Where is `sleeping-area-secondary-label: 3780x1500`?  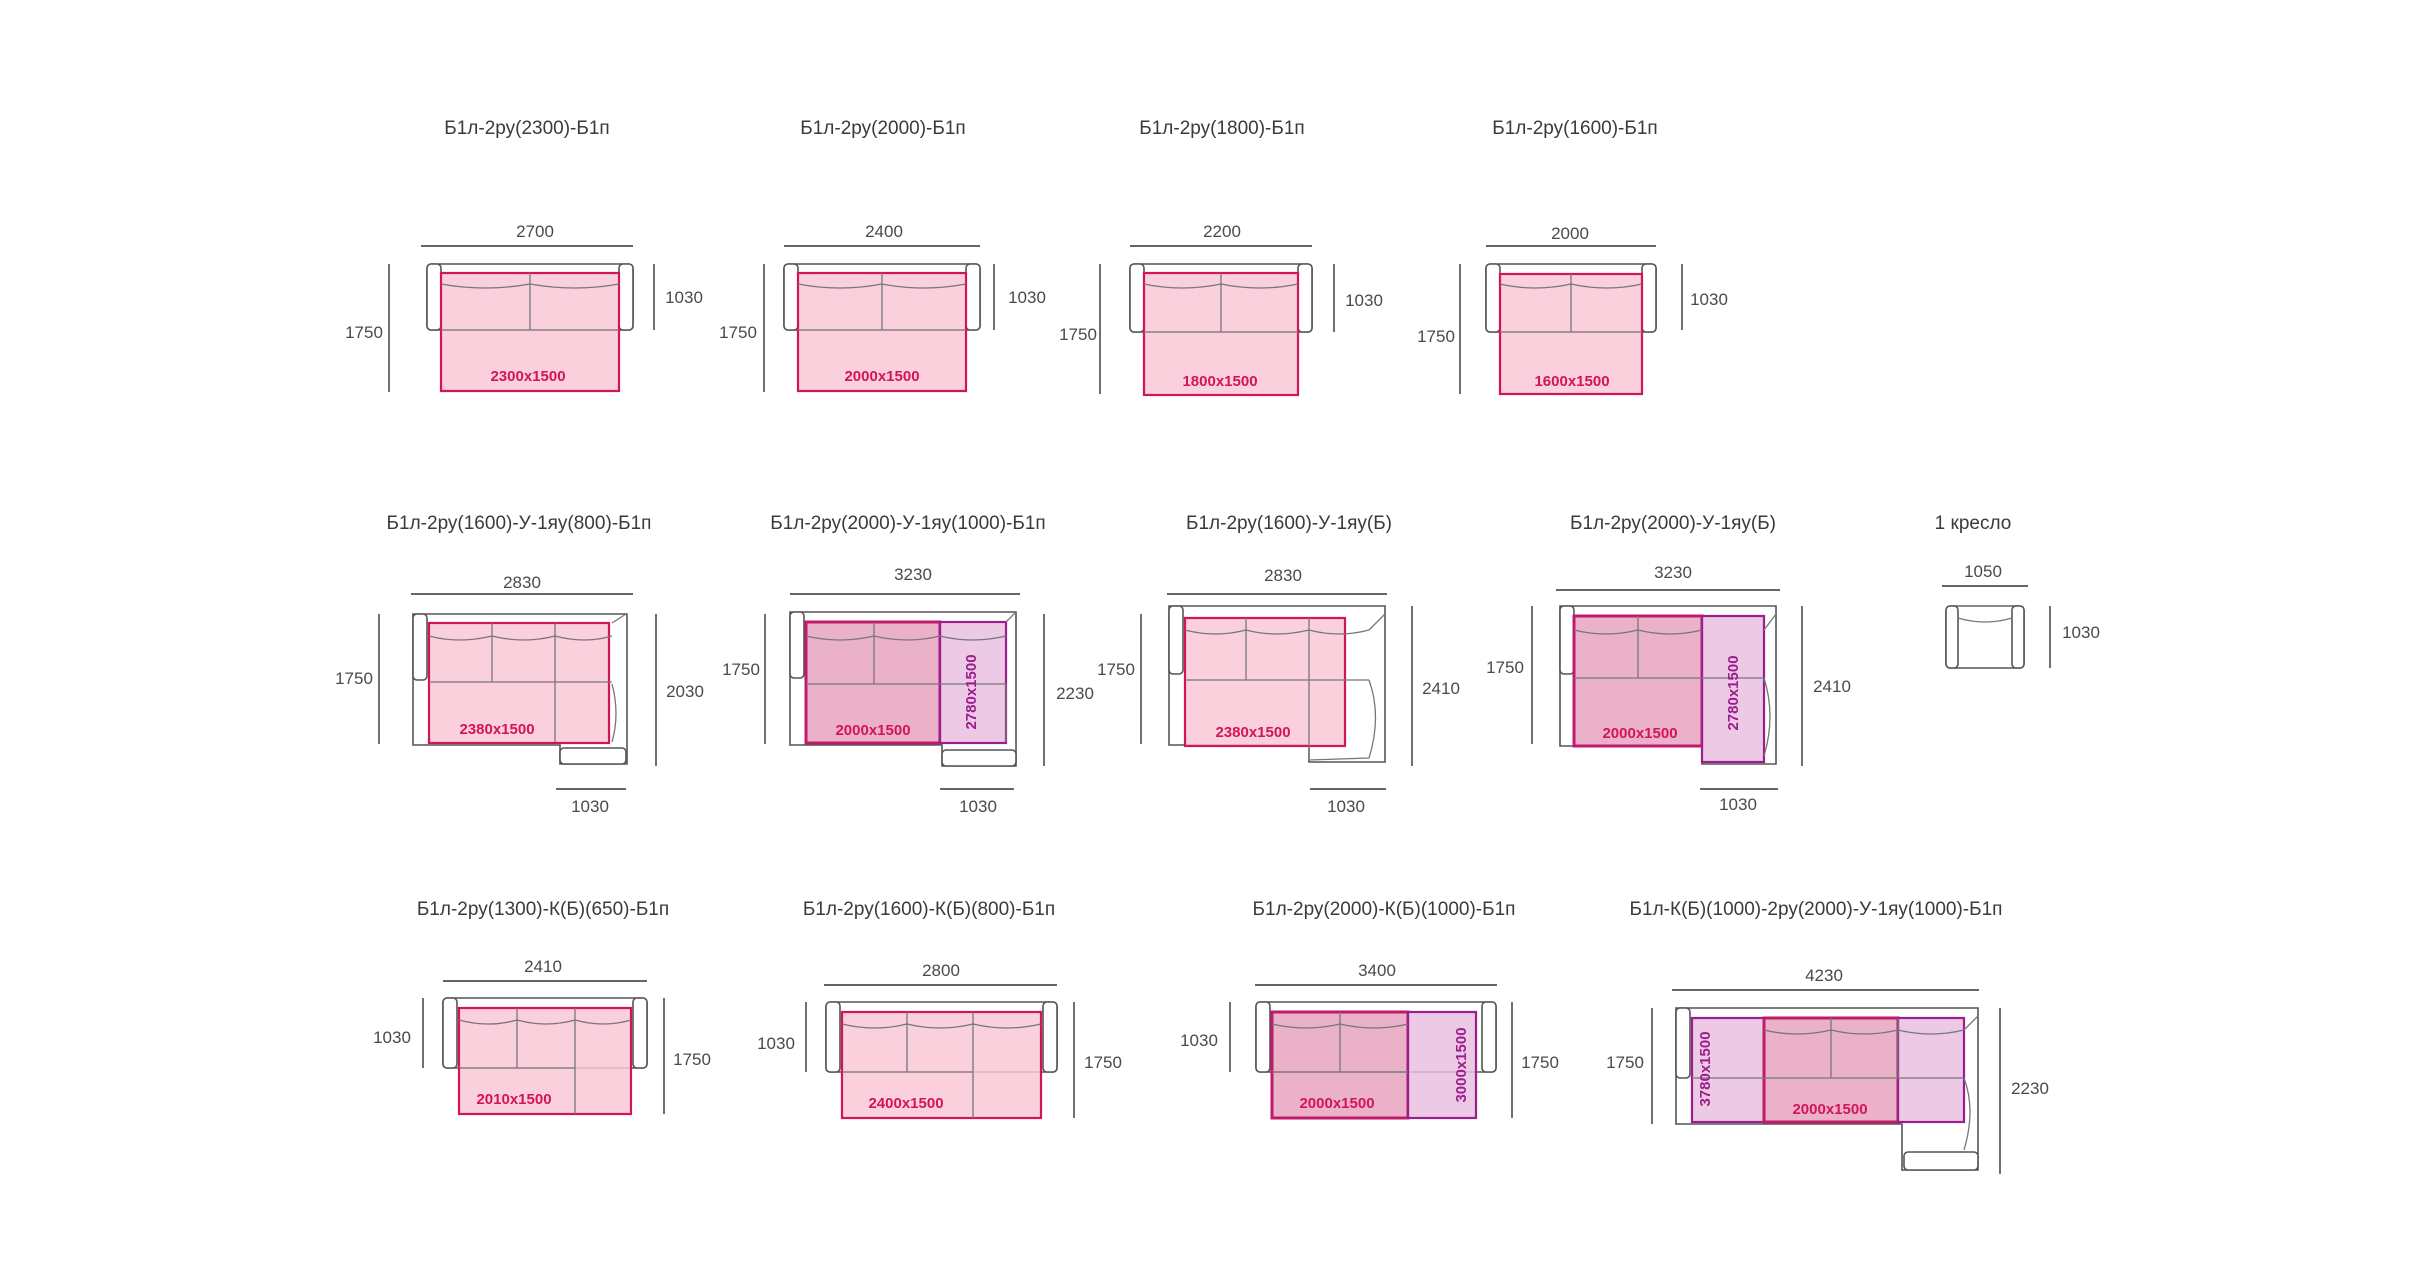
sleeping-area-secondary-label: 3780x1500 is located at coordinates (1705, 1068).